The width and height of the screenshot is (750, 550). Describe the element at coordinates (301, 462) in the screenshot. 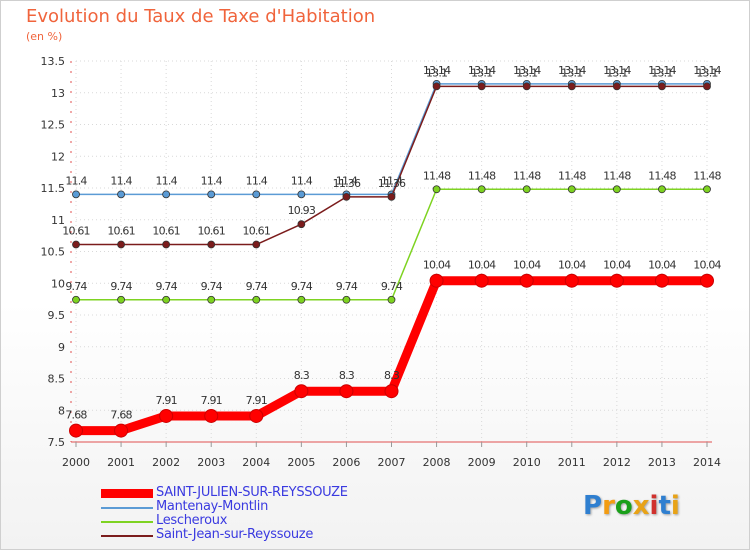

I see `x-tick-label: 2005` at that location.